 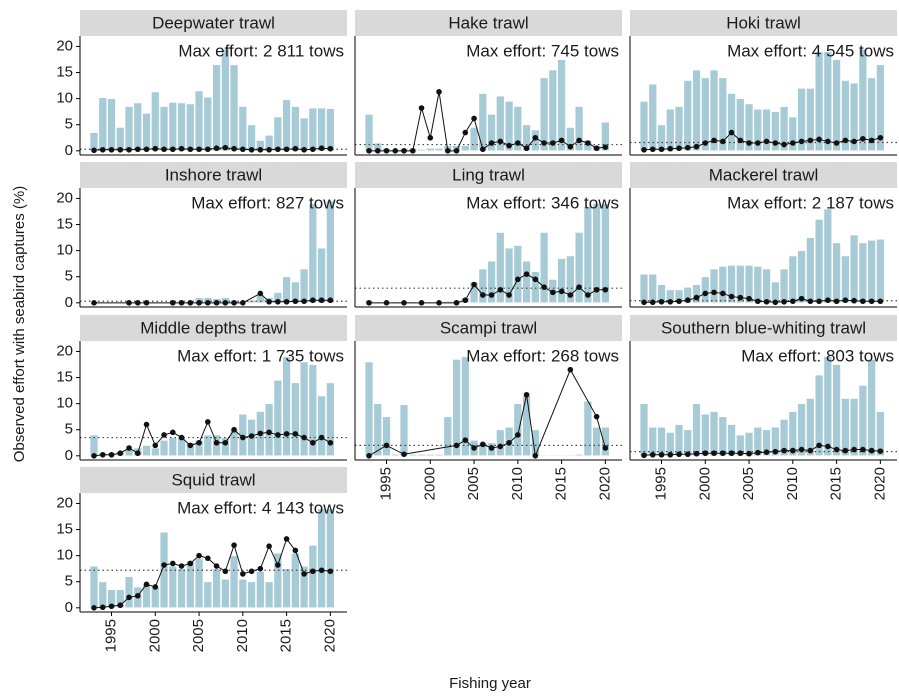 I want to click on panel-title: Ling trawl, so click(x=488, y=174).